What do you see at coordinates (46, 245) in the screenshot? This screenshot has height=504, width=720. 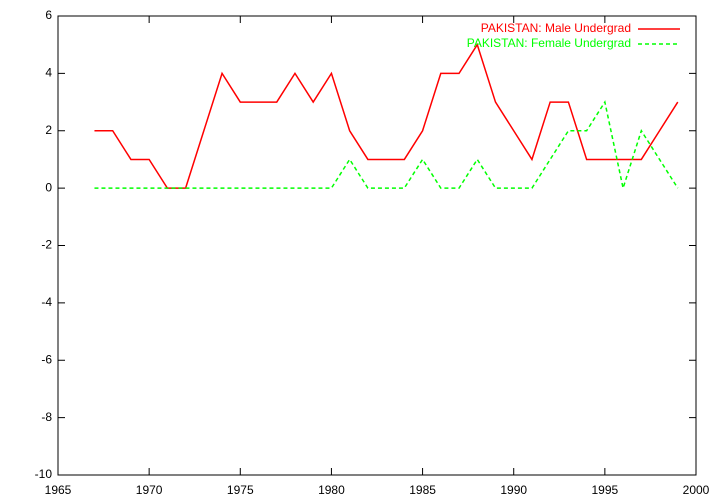 I see `y-tick-label: -2` at bounding box center [46, 245].